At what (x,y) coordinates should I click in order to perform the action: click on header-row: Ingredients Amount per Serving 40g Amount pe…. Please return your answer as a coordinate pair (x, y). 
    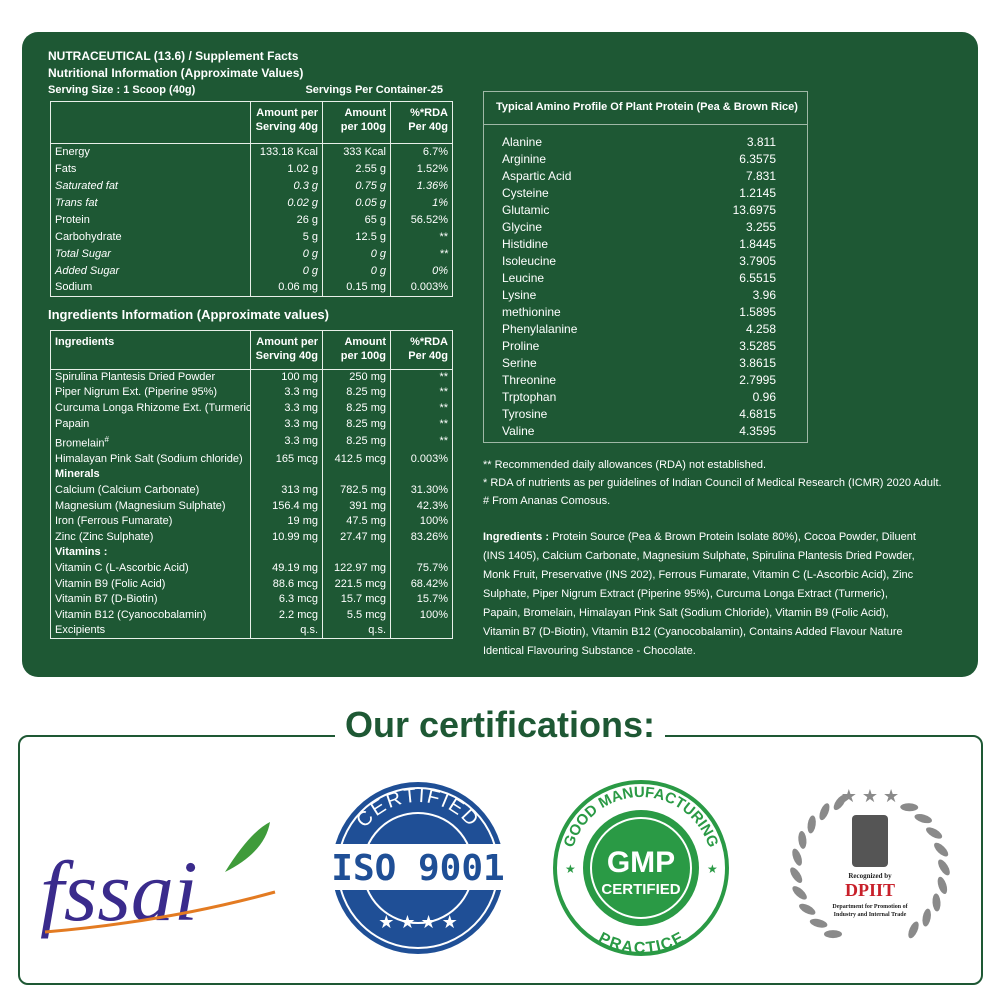
    Looking at the image, I should click on (251, 350).